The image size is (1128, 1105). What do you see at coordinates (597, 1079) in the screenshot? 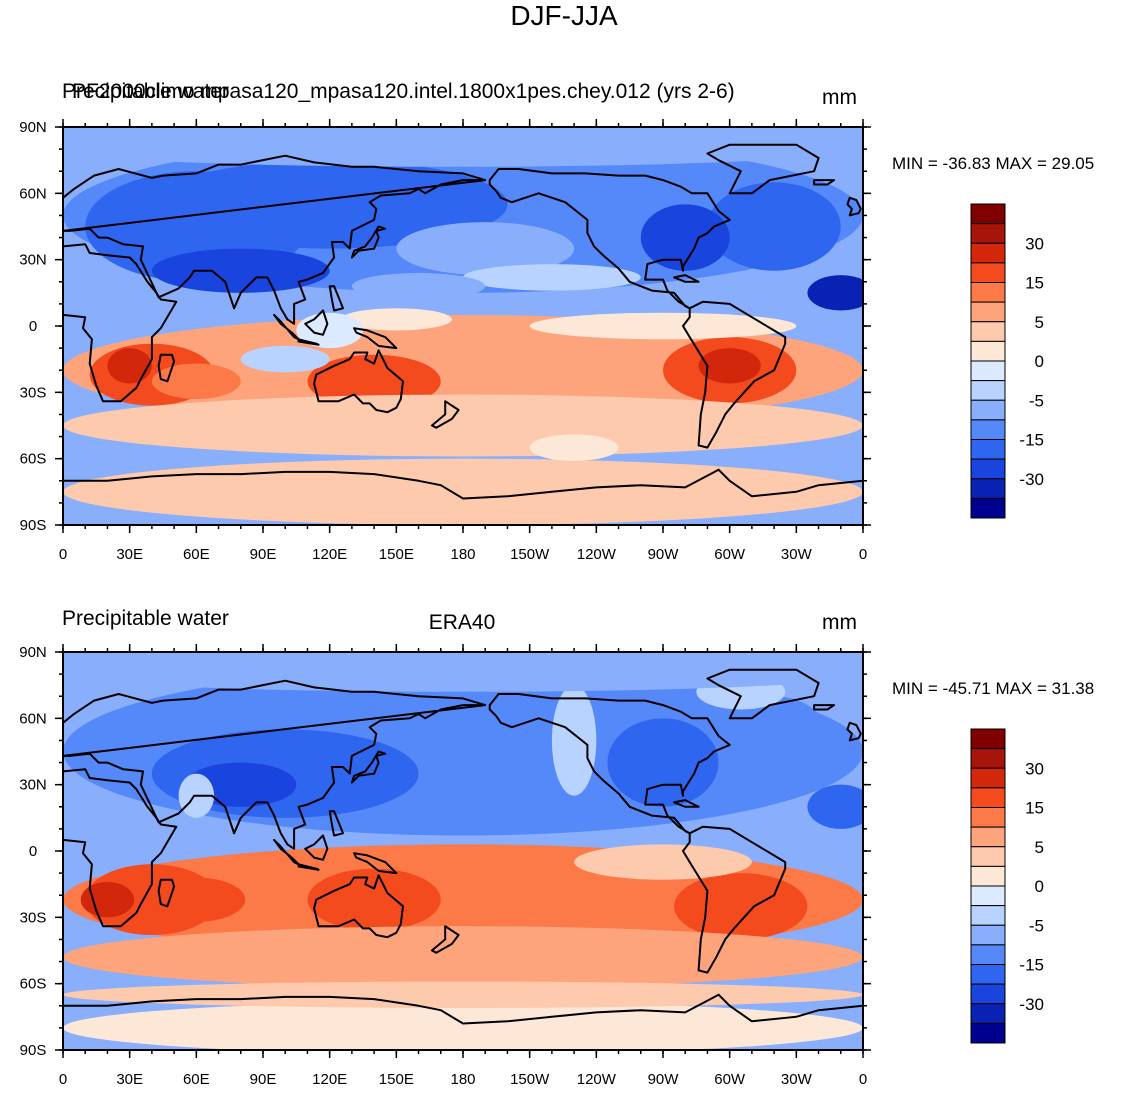
I see `lon-label: 120W` at bounding box center [597, 1079].